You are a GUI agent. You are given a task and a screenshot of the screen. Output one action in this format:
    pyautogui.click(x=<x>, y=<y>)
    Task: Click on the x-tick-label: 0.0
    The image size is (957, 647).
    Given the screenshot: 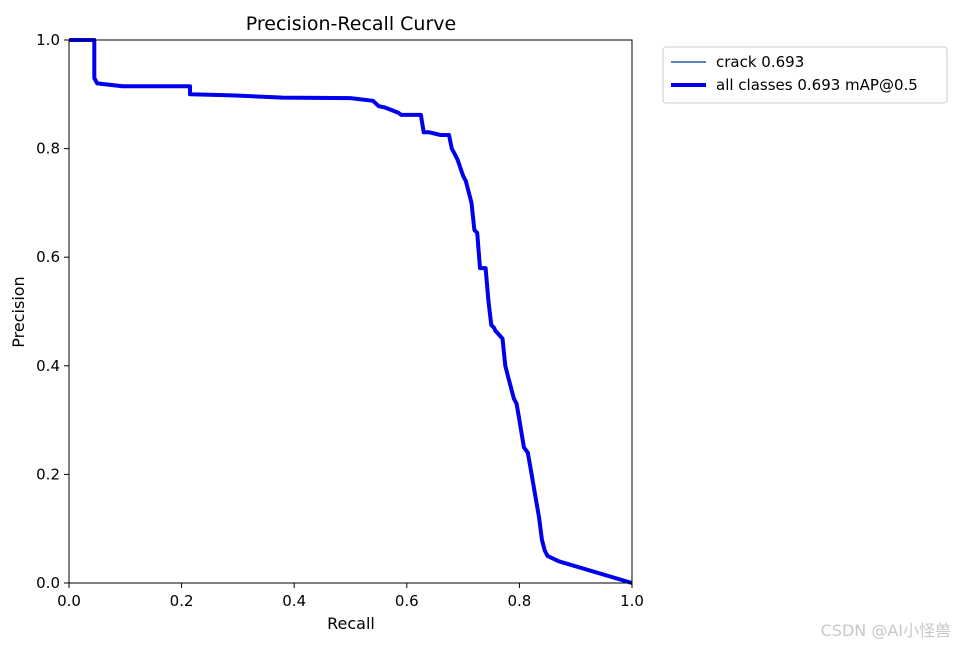 What is the action you would take?
    pyautogui.click(x=69, y=601)
    